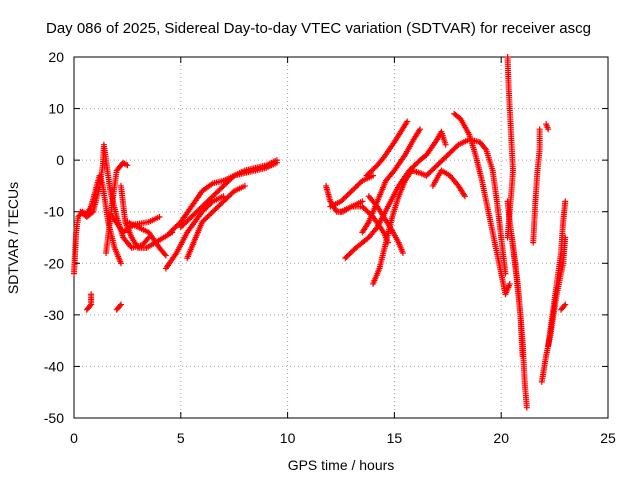 This screenshot has height=480, width=640. I want to click on x-axis-label: GPS time / hours, so click(341, 465).